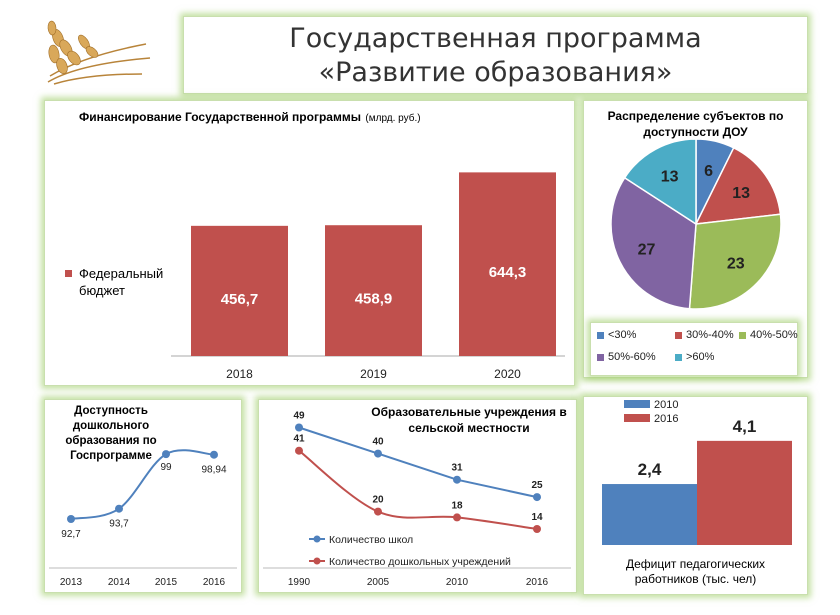  Describe the element at coordinates (142, 484) in the screenshot. I see `access-series-line` at that location.